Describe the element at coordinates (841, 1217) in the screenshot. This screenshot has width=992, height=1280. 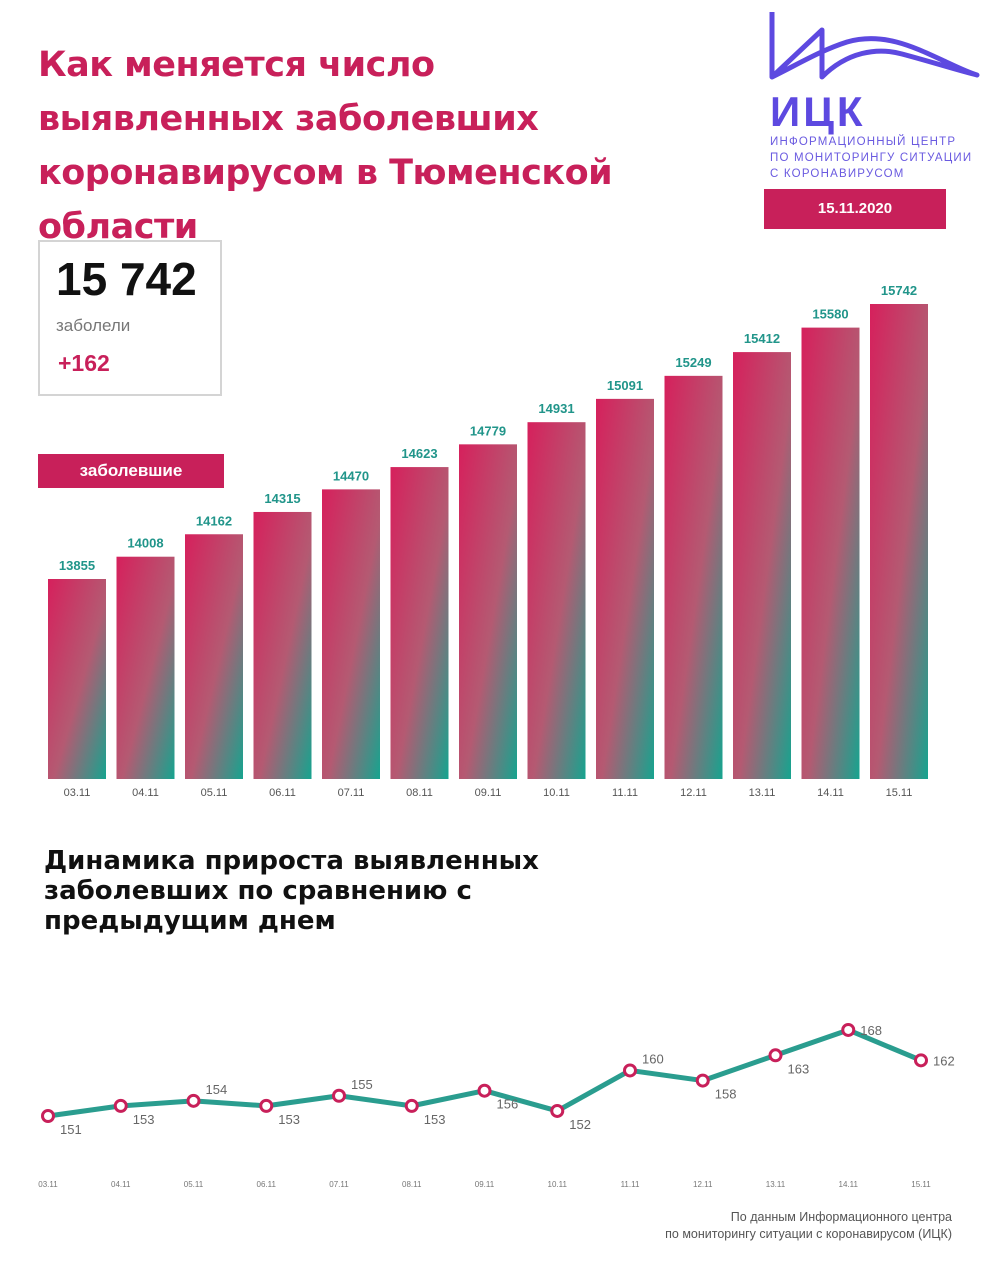
I see `source-line: По данным Информационного центра` at that location.